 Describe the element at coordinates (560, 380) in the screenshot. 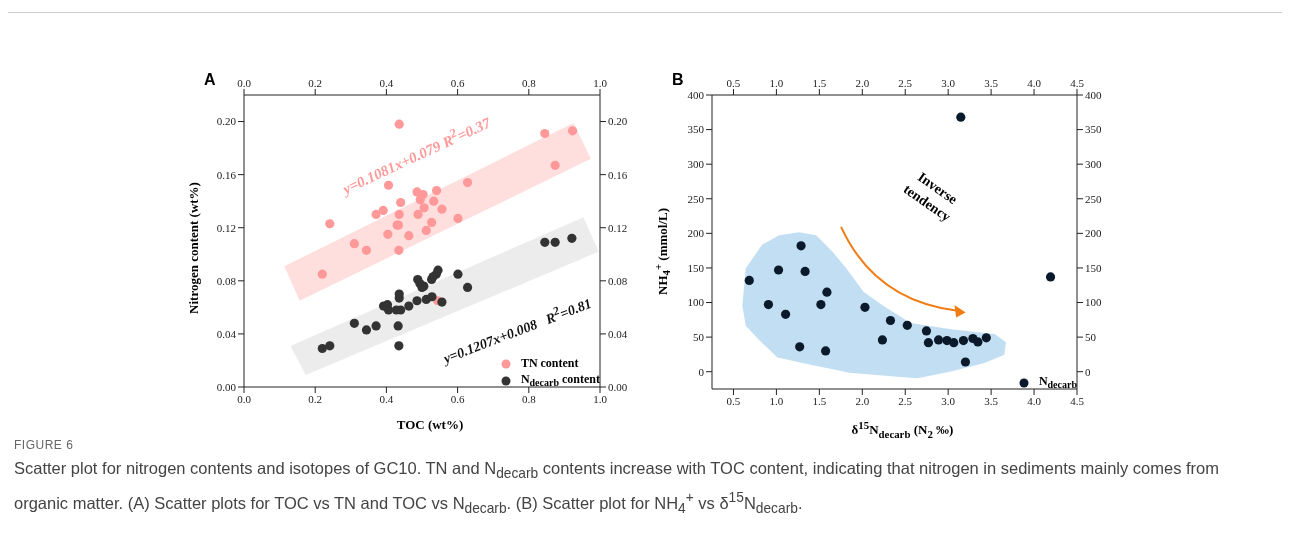

I see `legend-label: N$_{decarb}$ content` at that location.